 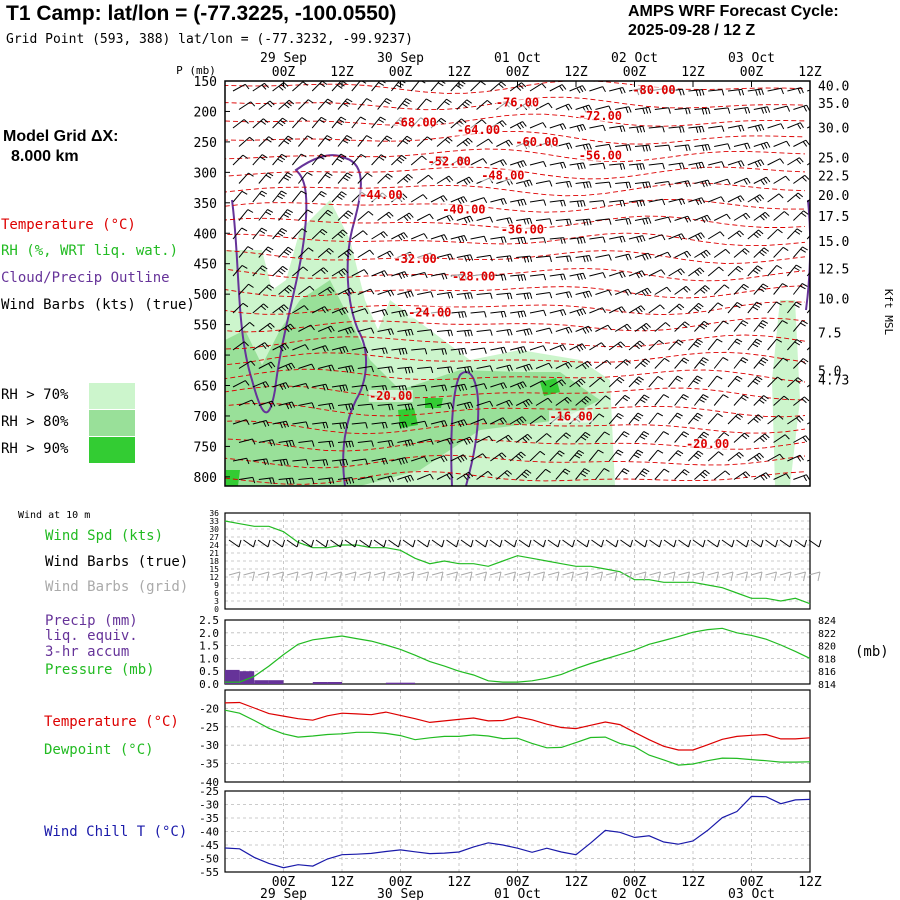 What do you see at coordinates (888, 312) in the screenshot?
I see `height-axis-title: Kft MSL` at bounding box center [888, 312].